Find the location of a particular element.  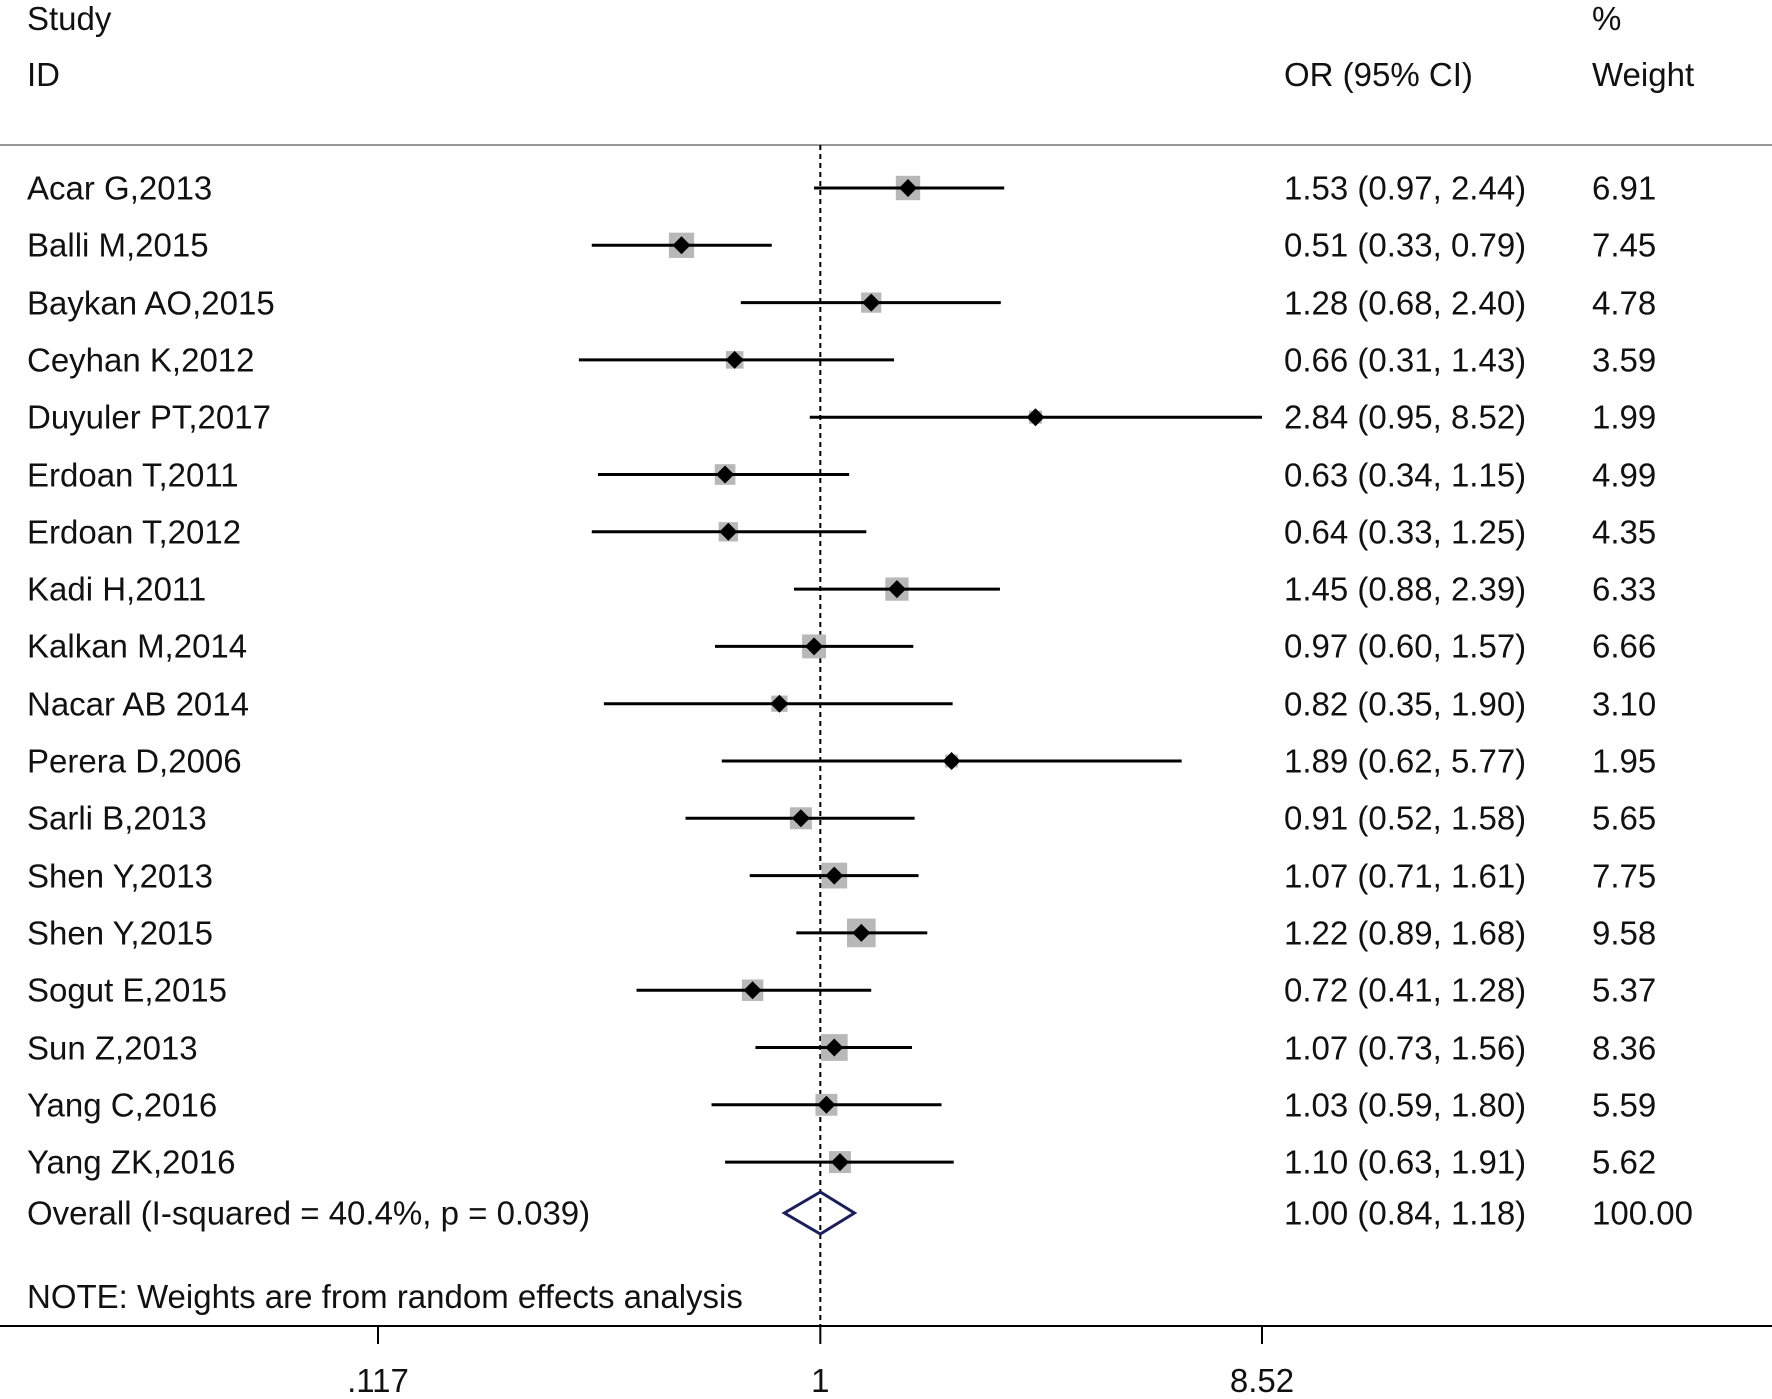

study-or-ci: 1.45 (0.88, 2.39) is located at coordinates (1405, 589).